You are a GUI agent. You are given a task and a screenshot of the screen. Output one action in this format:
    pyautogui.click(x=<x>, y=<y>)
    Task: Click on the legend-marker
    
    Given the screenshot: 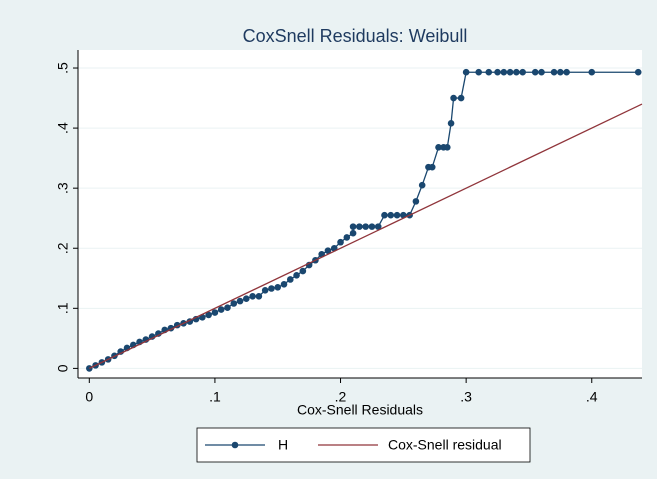 What is the action you would take?
    pyautogui.click(x=235, y=445)
    